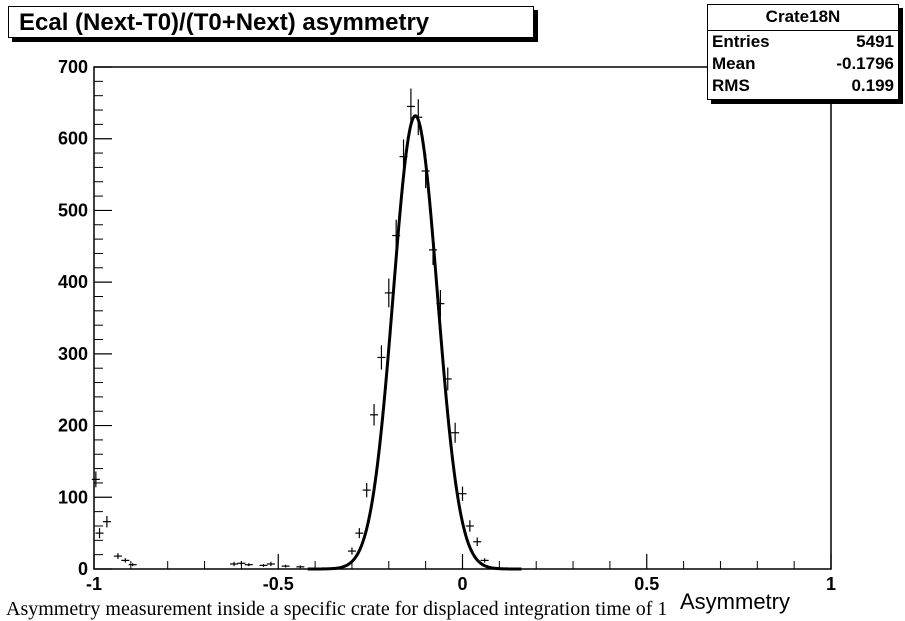  I want to click on x-axis-title: Asymmetry, so click(735, 601).